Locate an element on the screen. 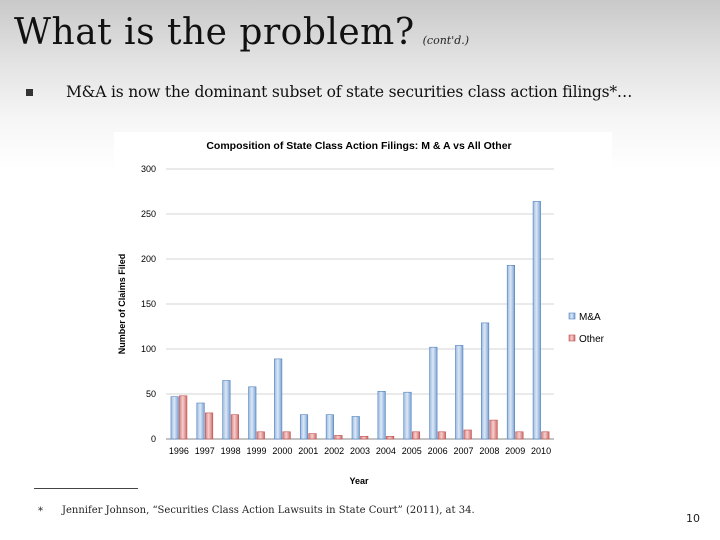 The height and width of the screenshot is (540, 720). bar-ma-2009 is located at coordinates (511, 352).